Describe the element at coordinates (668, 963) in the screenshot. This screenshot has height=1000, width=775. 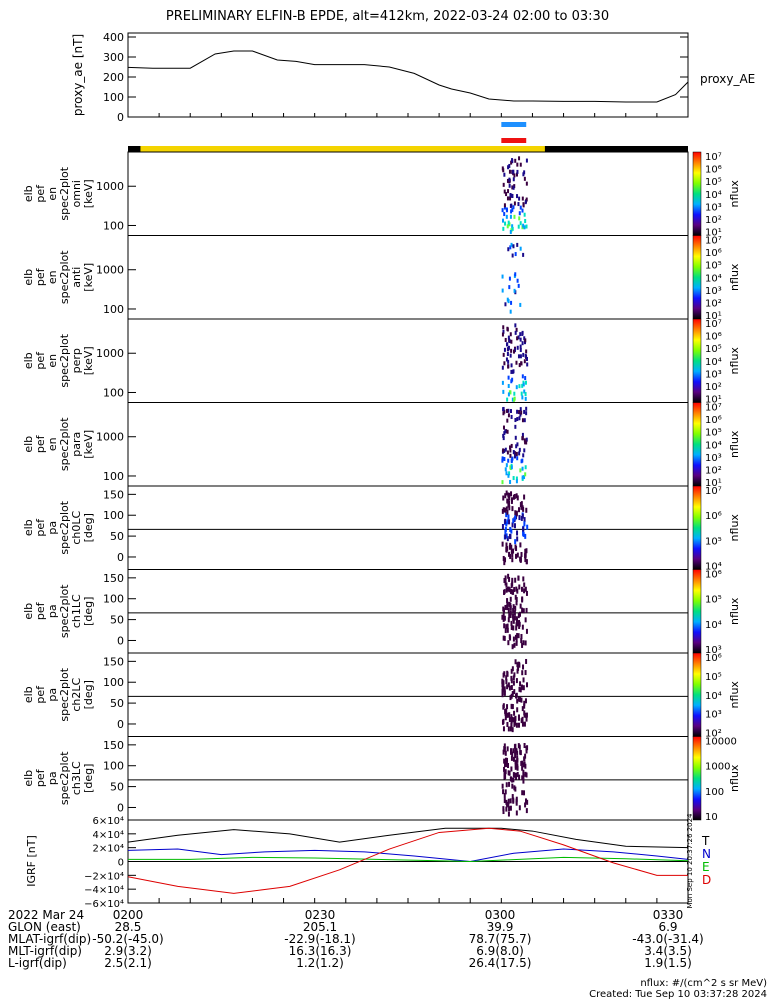
I see `ephem-val-4-3: 1.9(1.5)` at that location.